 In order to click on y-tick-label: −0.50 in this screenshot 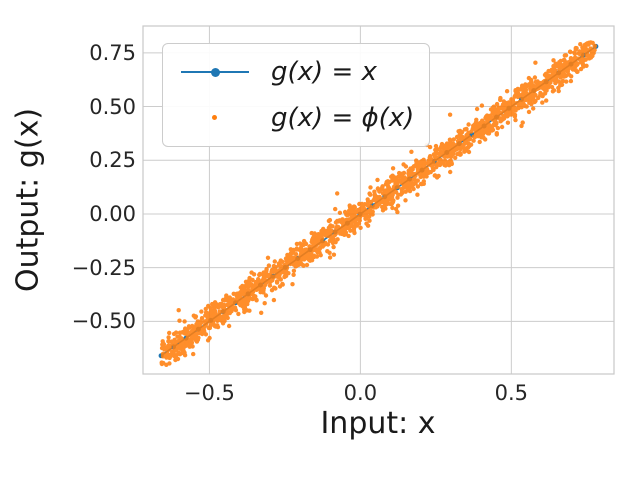, I will do `click(103, 321)`.